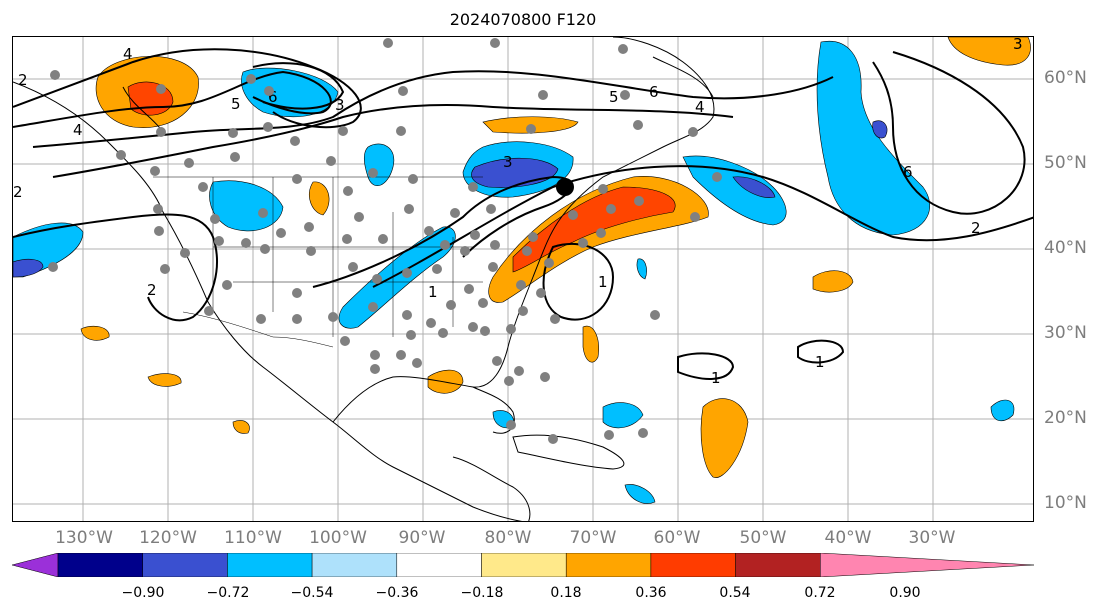 The width and height of the screenshot is (1105, 615). I want to click on highlight-station-marker, so click(565, 187).